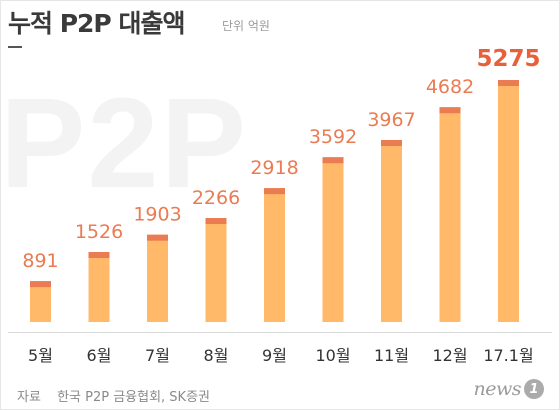  What do you see at coordinates (534, 389) in the screenshot?
I see `logo-badge: 1` at bounding box center [534, 389].